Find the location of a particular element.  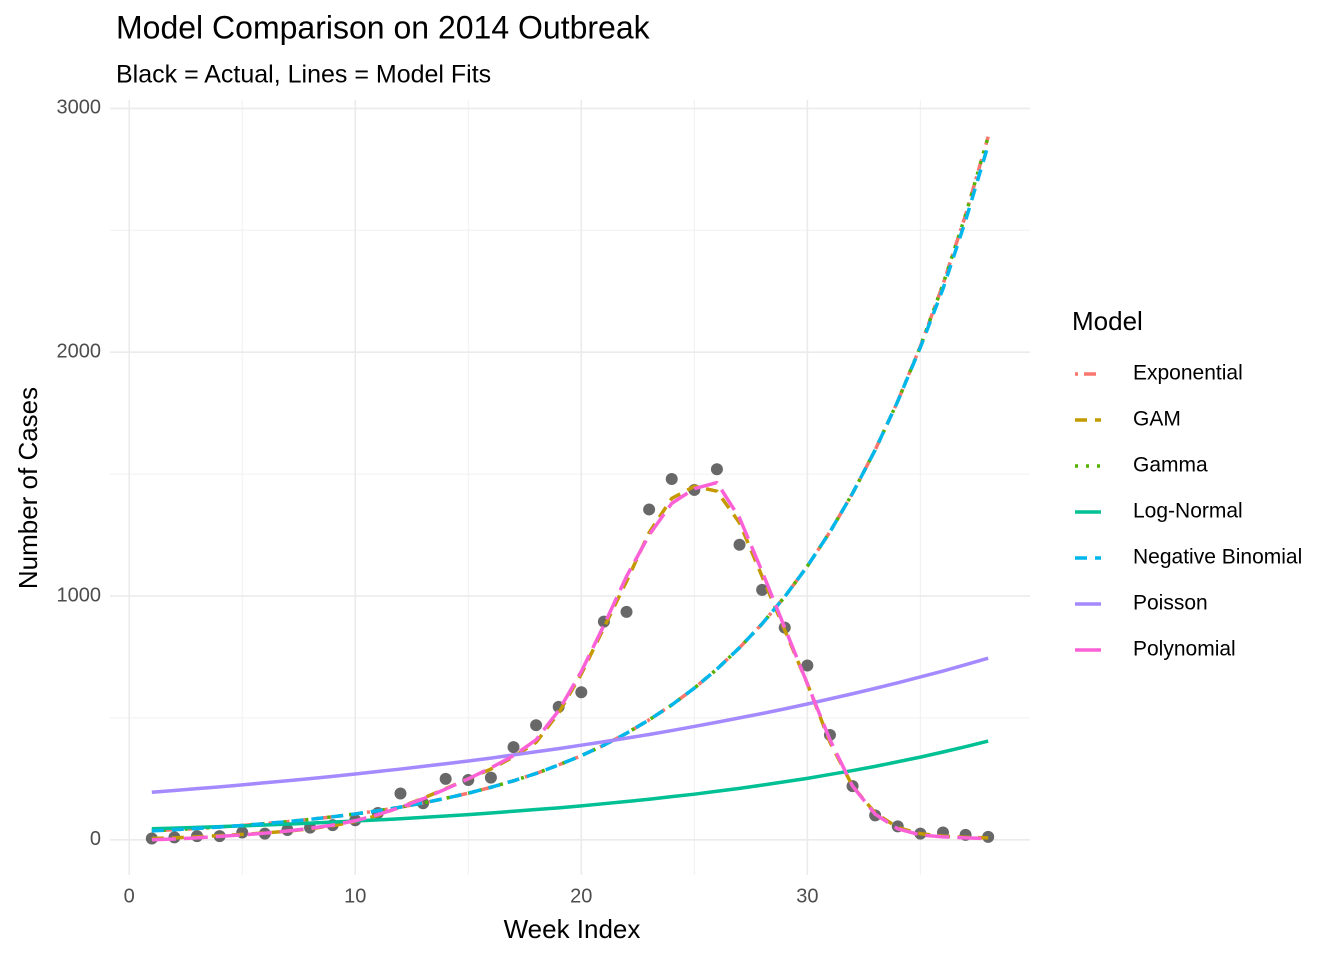

legend-label: Log-Normal is located at coordinates (1188, 511).